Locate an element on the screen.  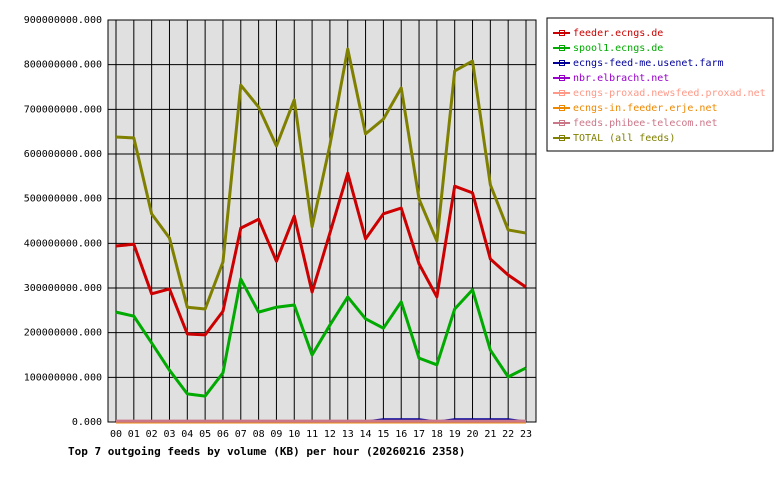
legend-label: nbr.elbracht.net is located at coordinates (621, 78).